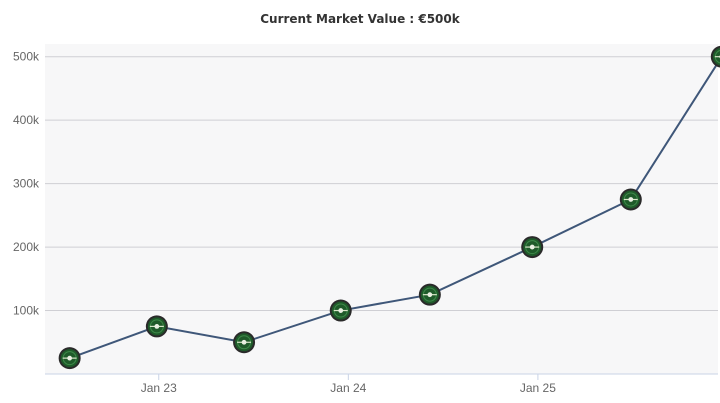 The height and width of the screenshot is (403, 720). What do you see at coordinates (360, 19) in the screenshot?
I see `chart-title: Current Market Value : €500k` at bounding box center [360, 19].